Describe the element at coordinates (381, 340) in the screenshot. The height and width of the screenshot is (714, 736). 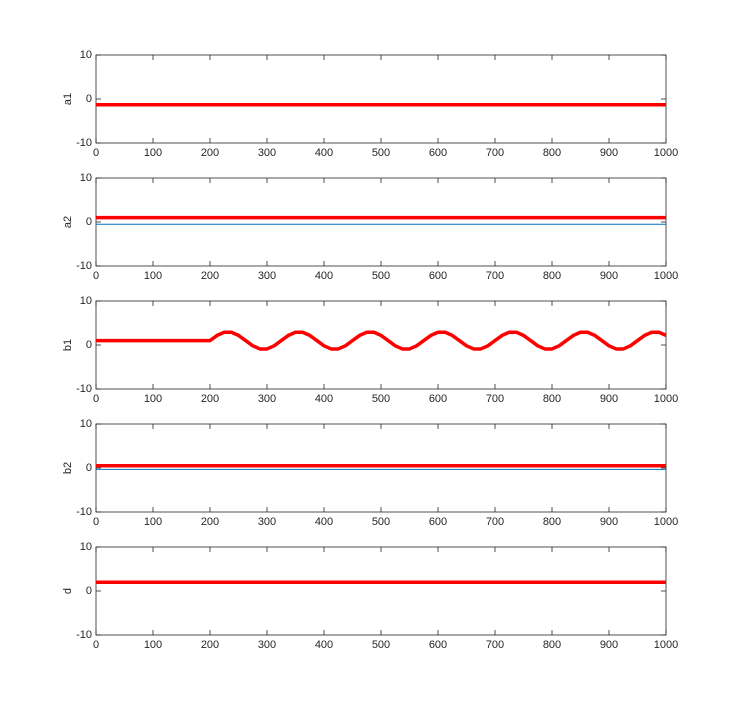
I see `series-line` at that location.